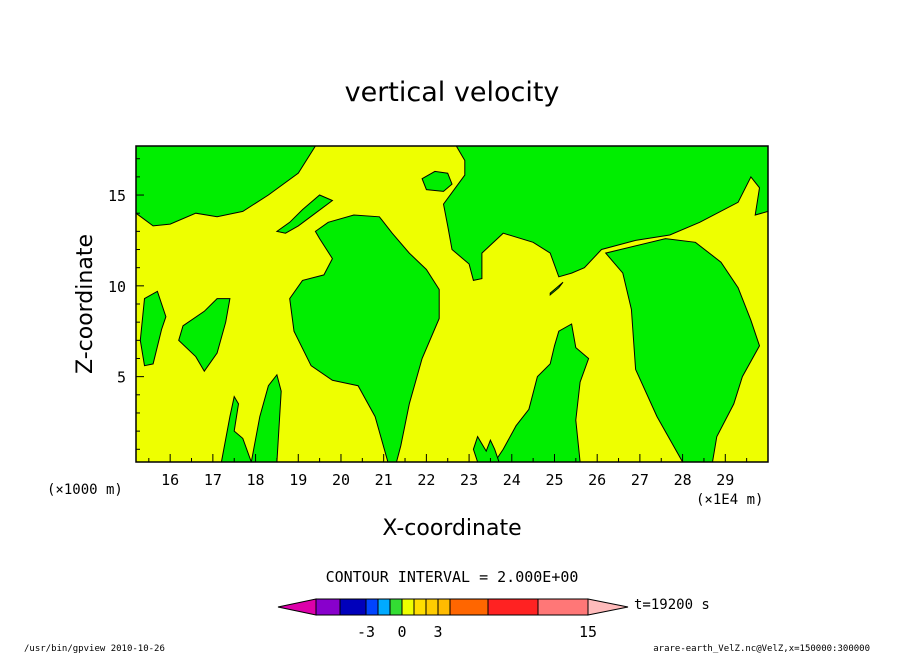  What do you see at coordinates (541, 393) in the screenshot?
I see `contour-region-bottom-right-mid` at bounding box center [541, 393].